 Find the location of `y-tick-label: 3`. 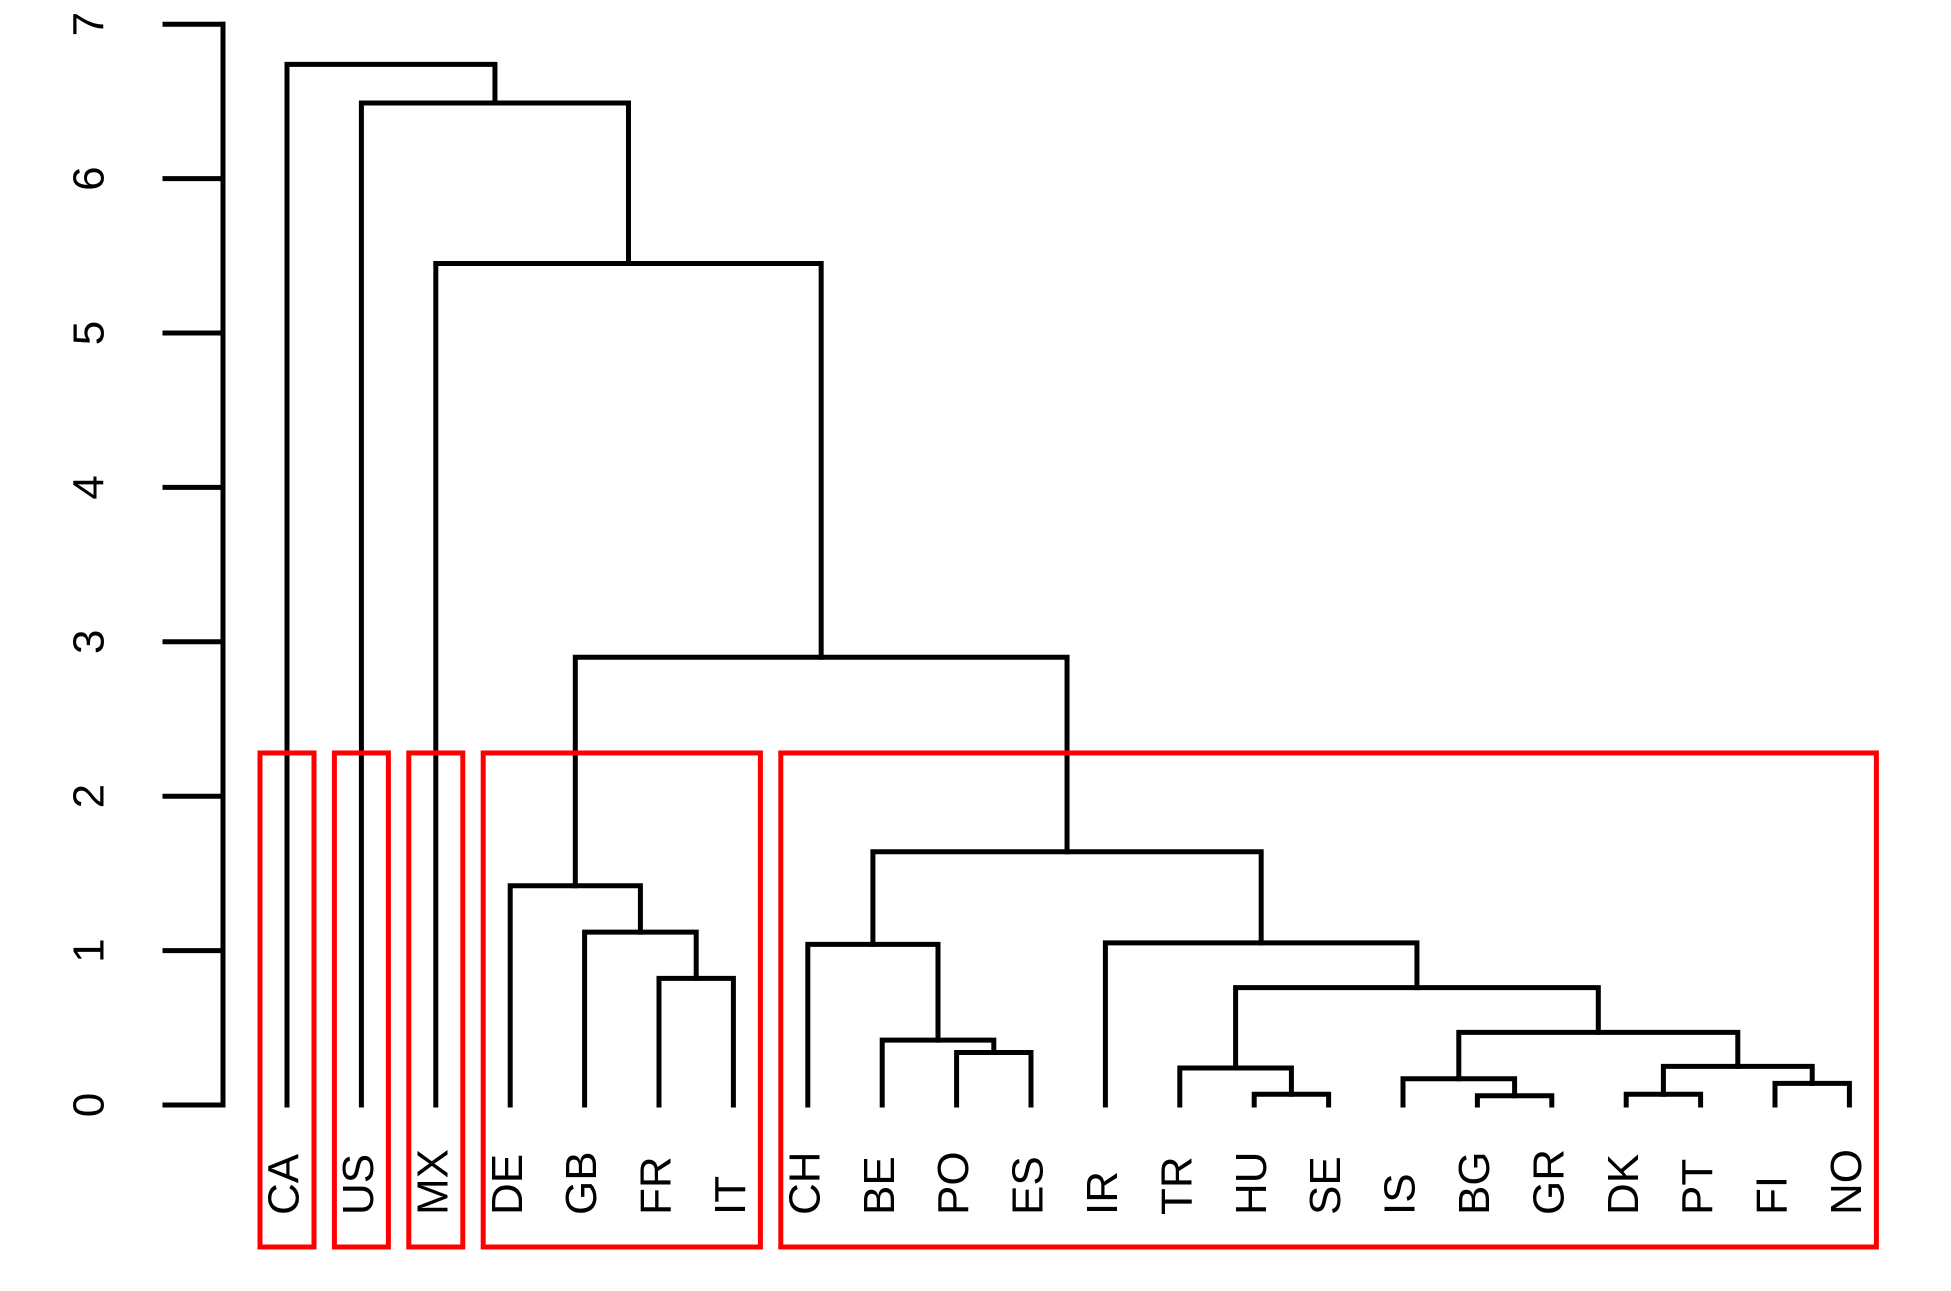

y-tick-label: 3 is located at coordinates (89, 642).